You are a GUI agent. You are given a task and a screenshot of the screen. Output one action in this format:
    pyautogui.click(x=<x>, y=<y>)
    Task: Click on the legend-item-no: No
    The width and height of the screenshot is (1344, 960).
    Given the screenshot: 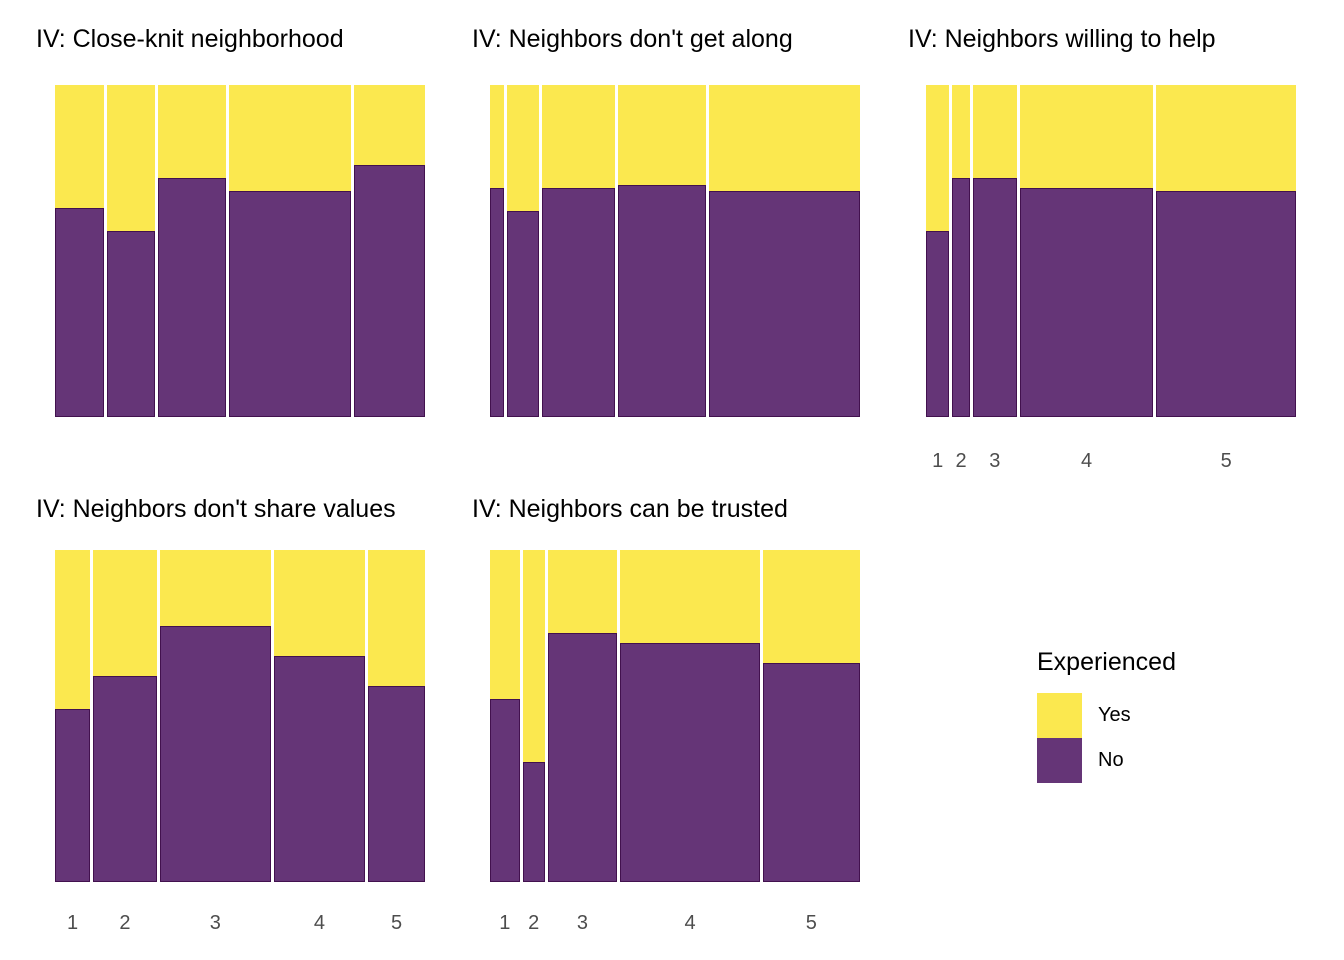 What is the action you would take?
    pyautogui.click(x=1106, y=760)
    